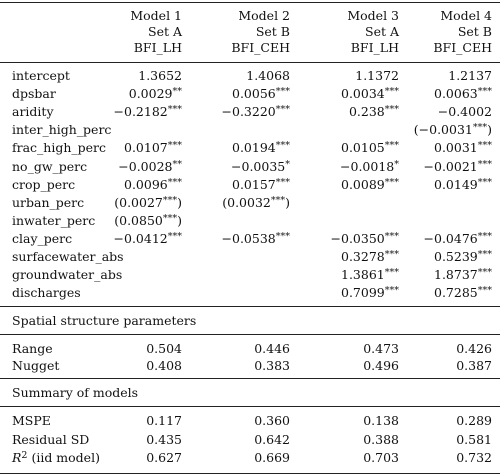 This screenshot has height=476, width=500. What do you see at coordinates (370, 293) in the screenshot?
I see `coef-row-cell: 0.7099***` at bounding box center [370, 293].